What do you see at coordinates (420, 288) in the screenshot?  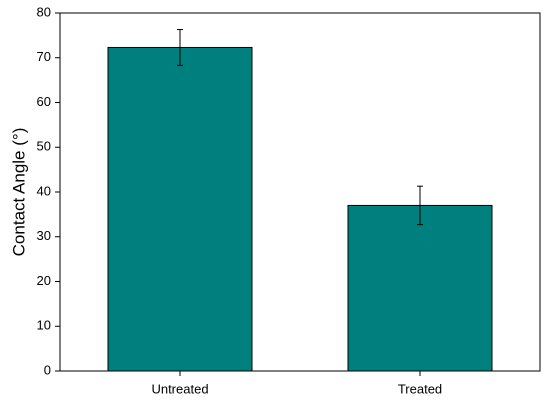 I see `bar` at bounding box center [420, 288].